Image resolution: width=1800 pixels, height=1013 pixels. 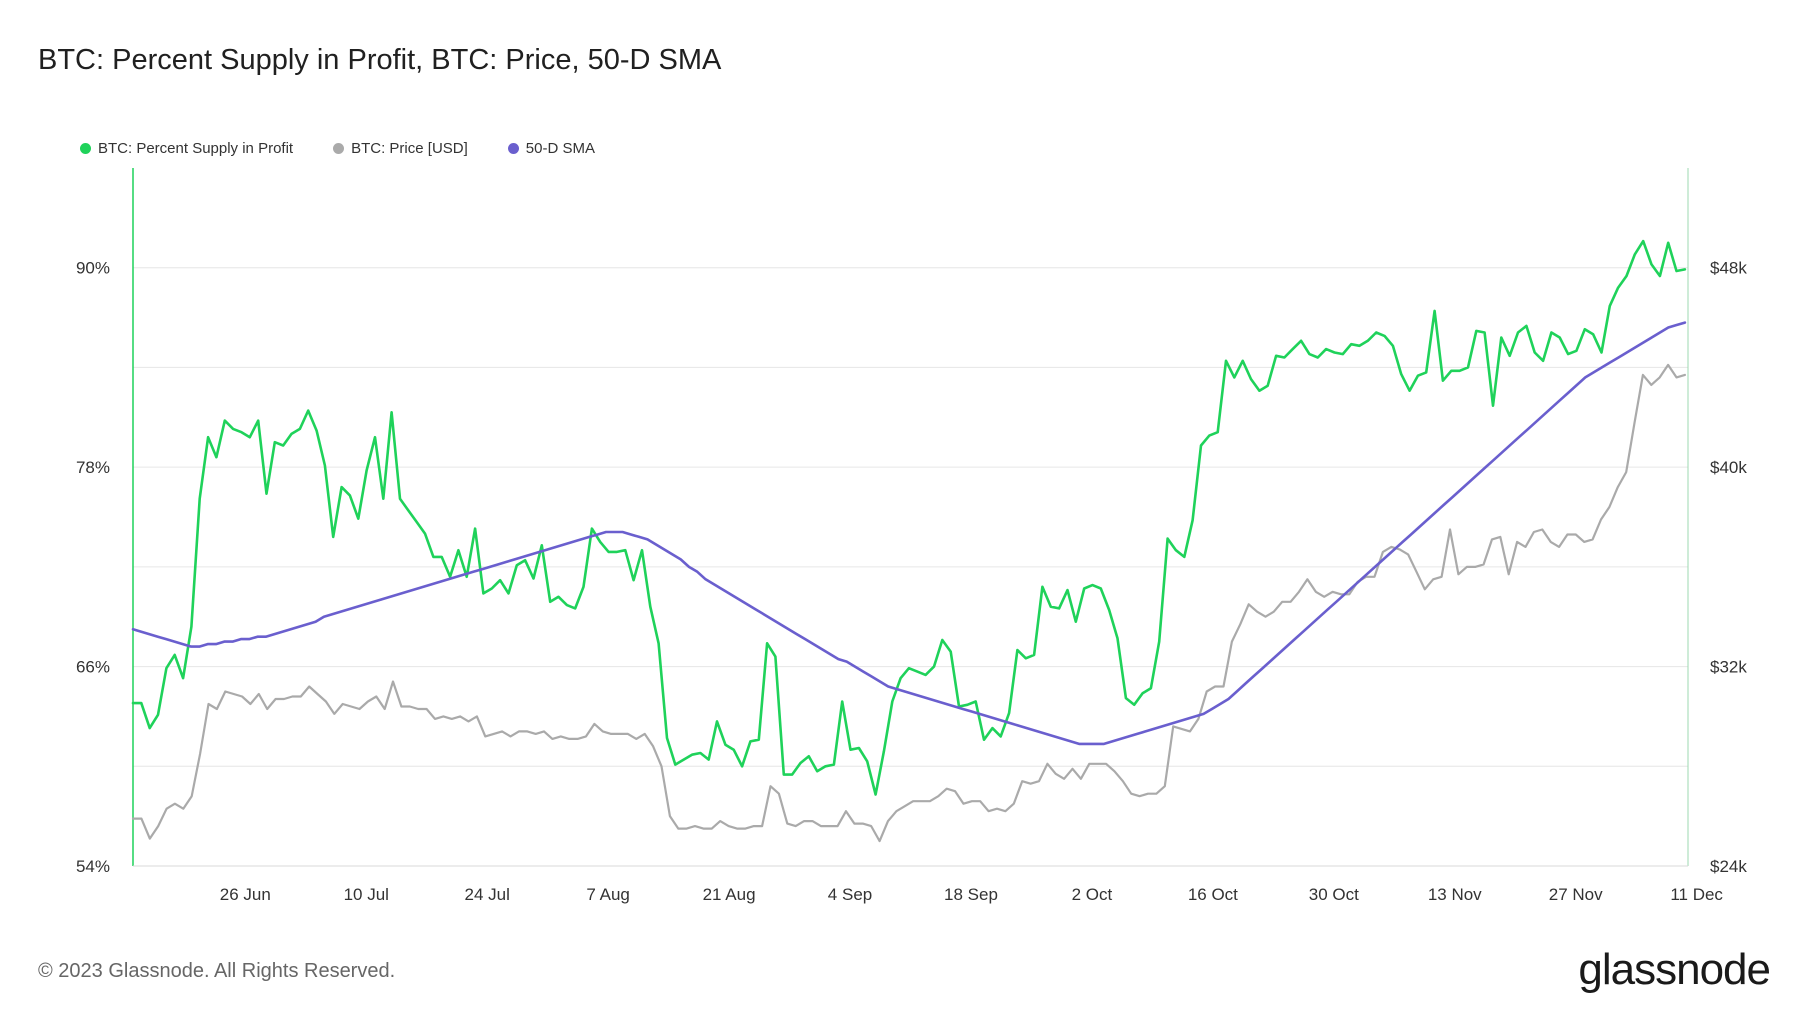 What do you see at coordinates (93, 667) in the screenshot?
I see `y-left-tick-label: 66%` at bounding box center [93, 667].